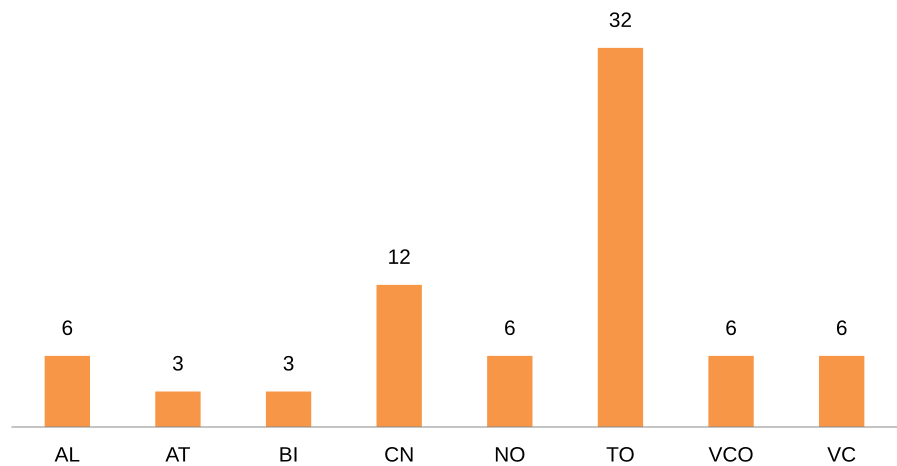  Describe the element at coordinates (841, 454) in the screenshot. I see `x-tick-label: VC` at that location.